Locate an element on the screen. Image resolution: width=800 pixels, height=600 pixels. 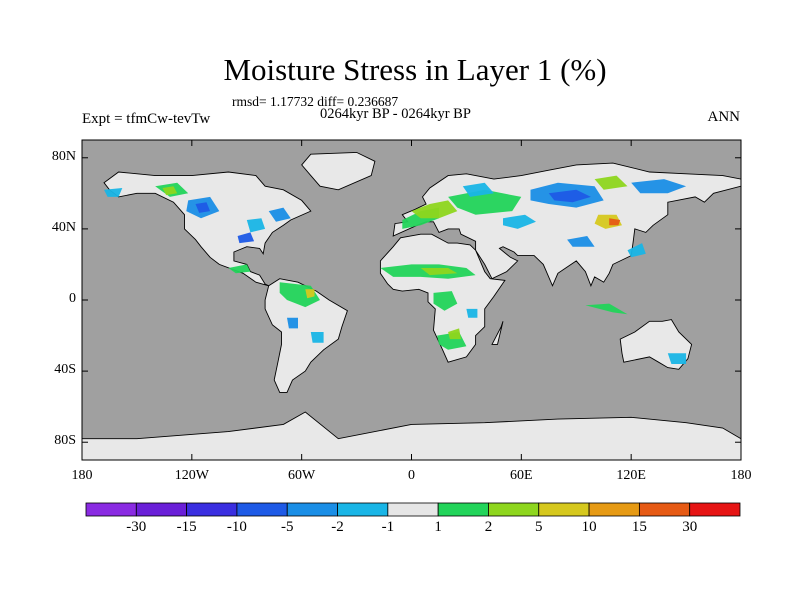
colorbar-label: -1 is located at coordinates (388, 527).